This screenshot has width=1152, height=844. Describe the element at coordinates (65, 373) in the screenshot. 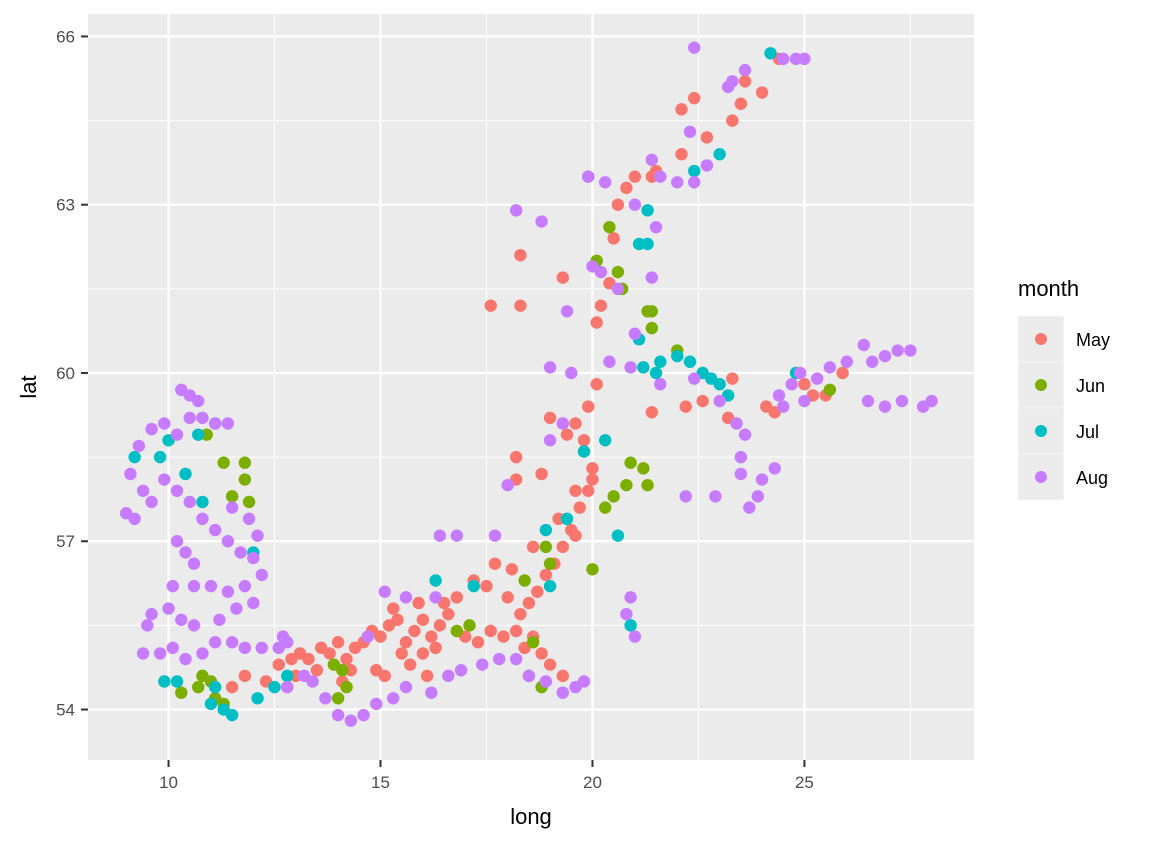

I see `y-tick-label: 60` at that location.